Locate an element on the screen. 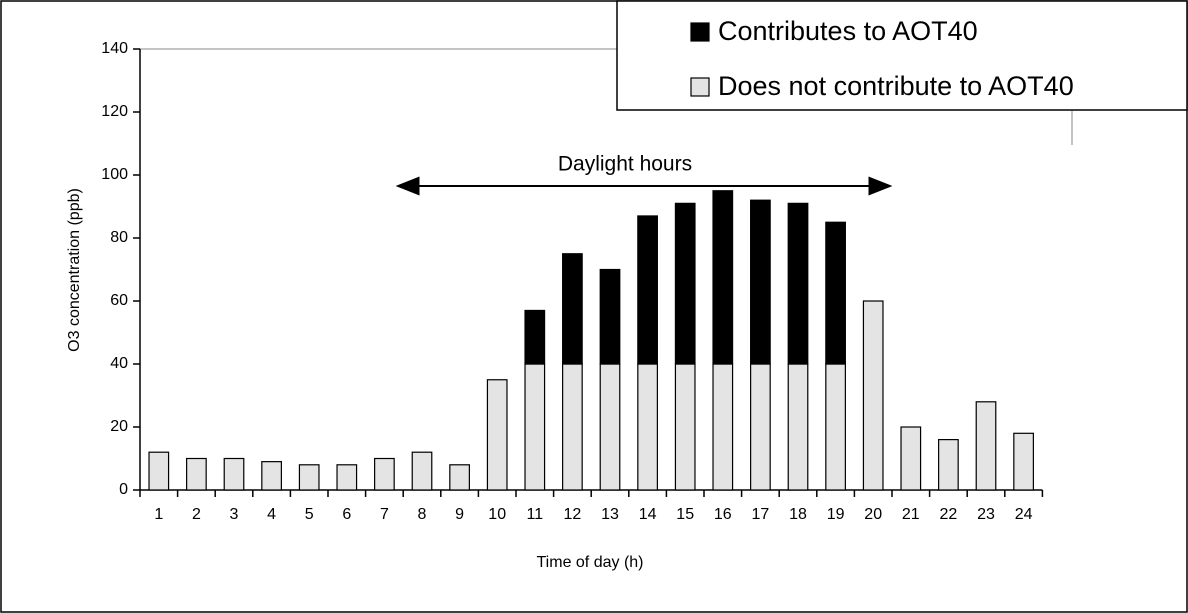 This screenshot has height=613, width=1188. x-tick-label: 1 is located at coordinates (158, 514).